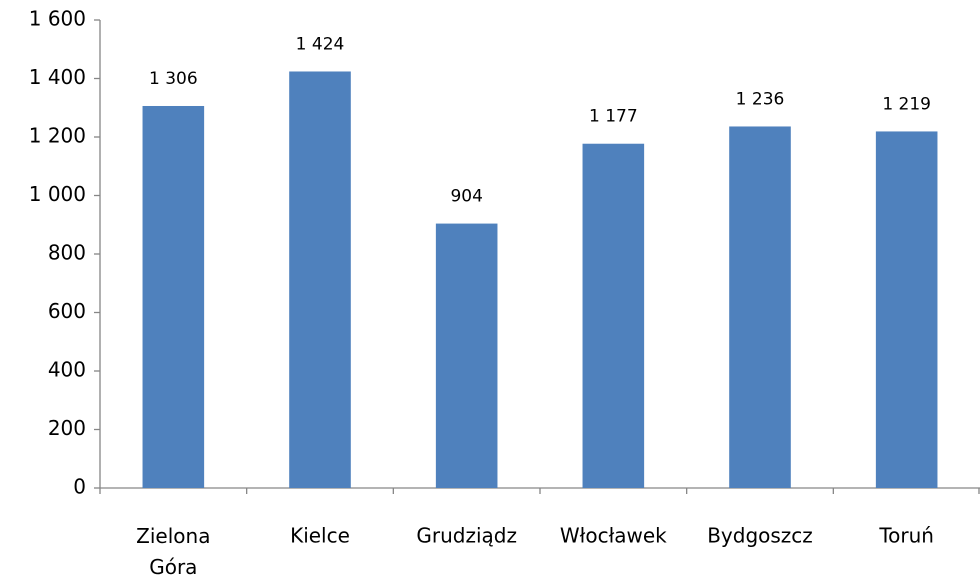  I want to click on x-tick-label: Toruń, so click(906, 536).